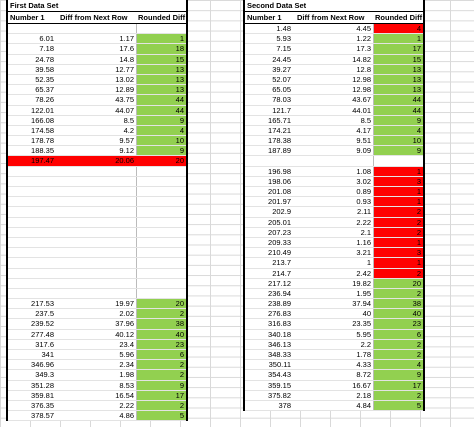 The height and width of the screenshot is (427, 474). What do you see at coordinates (398, 324) in the screenshot?
I see `cell-rounded-diff: 23` at bounding box center [398, 324].